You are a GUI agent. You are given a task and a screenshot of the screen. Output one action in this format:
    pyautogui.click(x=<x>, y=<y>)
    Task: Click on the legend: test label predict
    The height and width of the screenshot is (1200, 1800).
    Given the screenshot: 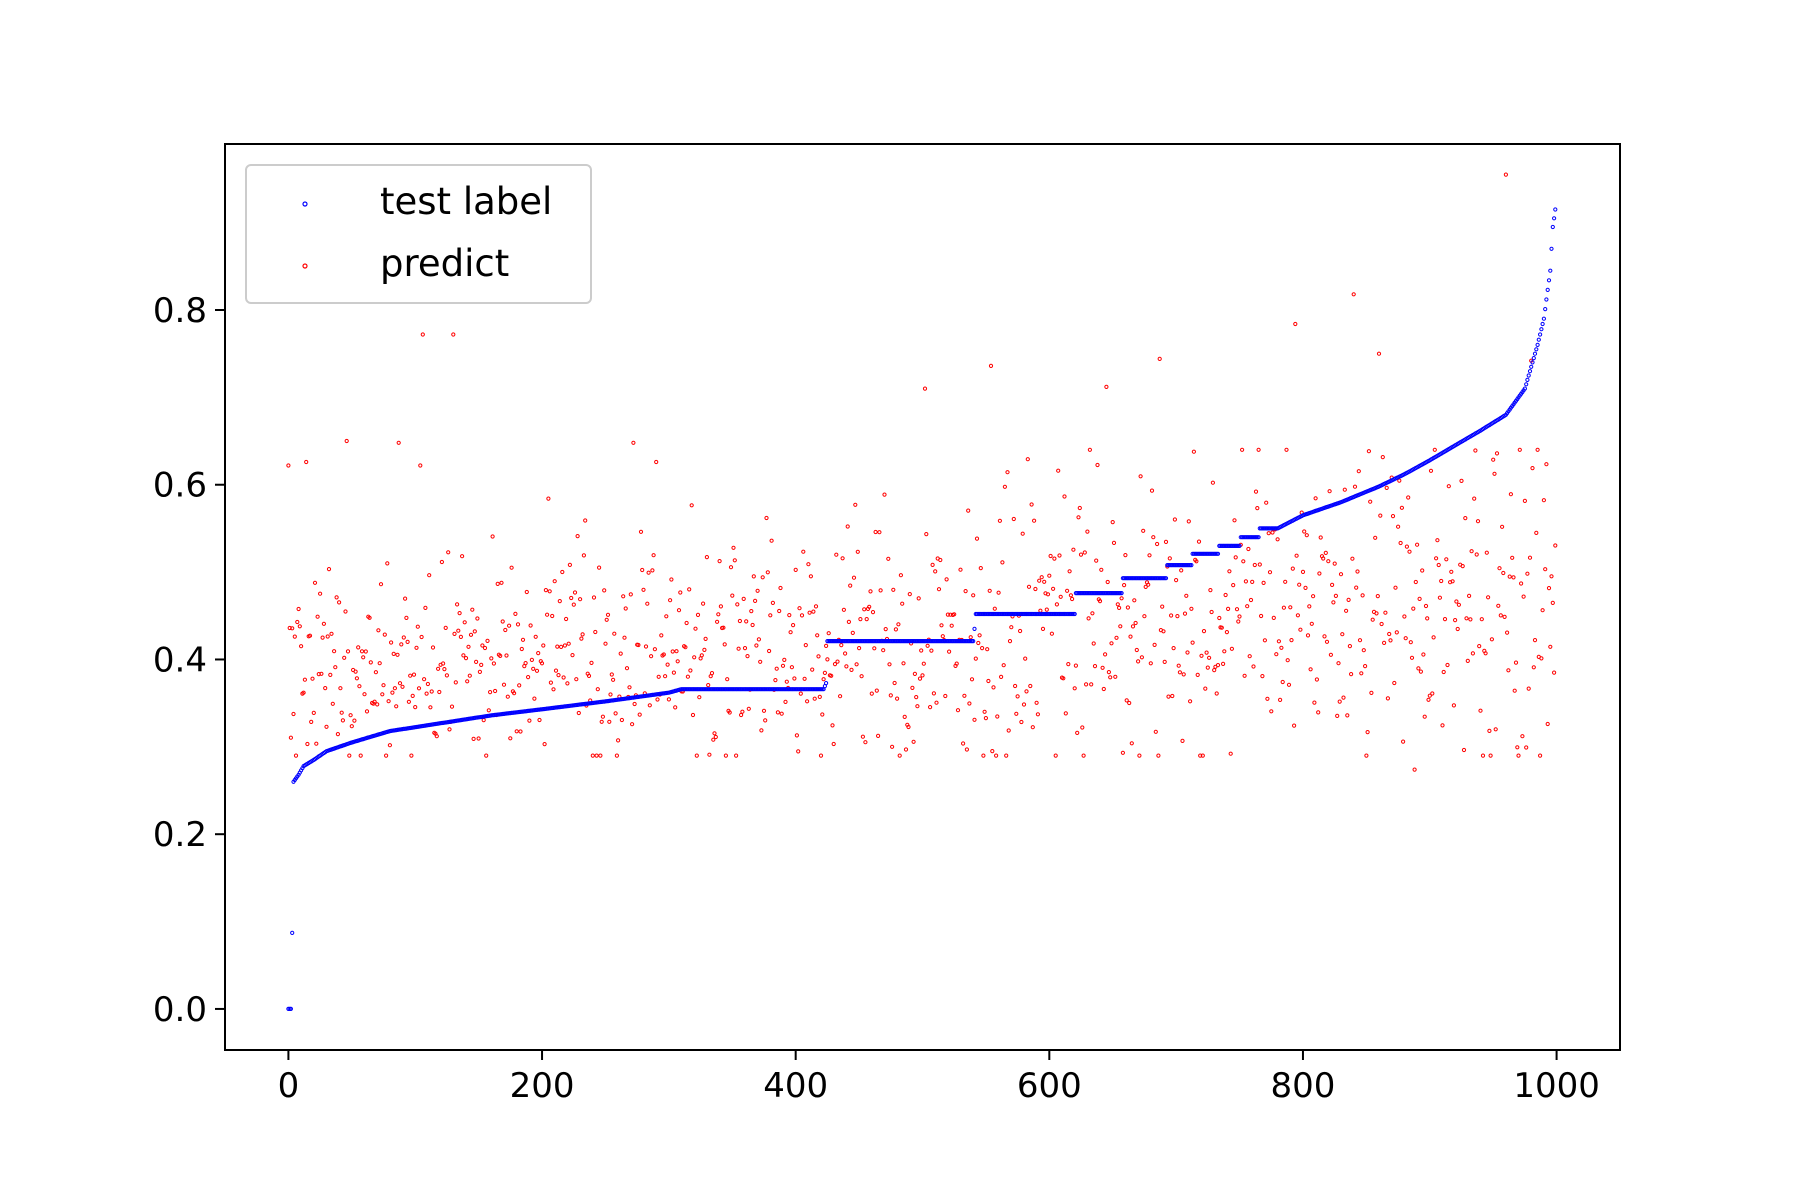 What is the action you would take?
    pyautogui.click(x=418, y=234)
    